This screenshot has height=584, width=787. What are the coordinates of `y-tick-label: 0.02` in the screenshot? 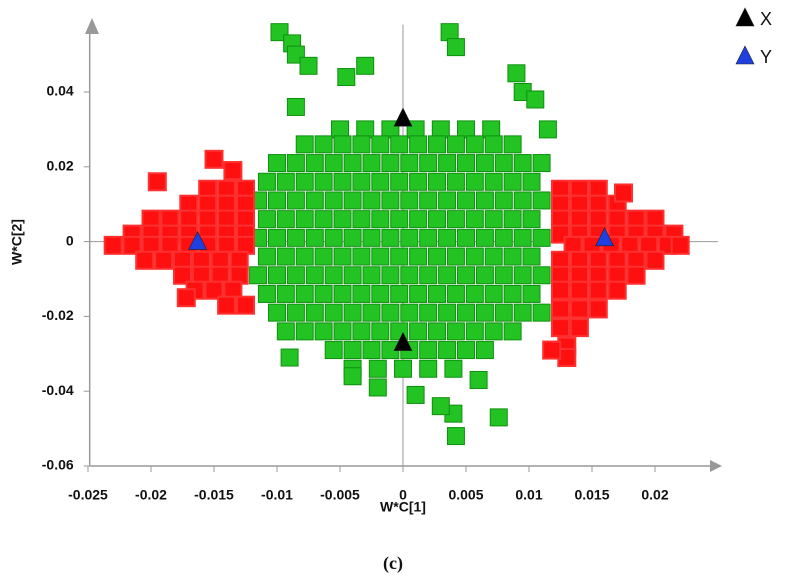 It's located at (59, 166).